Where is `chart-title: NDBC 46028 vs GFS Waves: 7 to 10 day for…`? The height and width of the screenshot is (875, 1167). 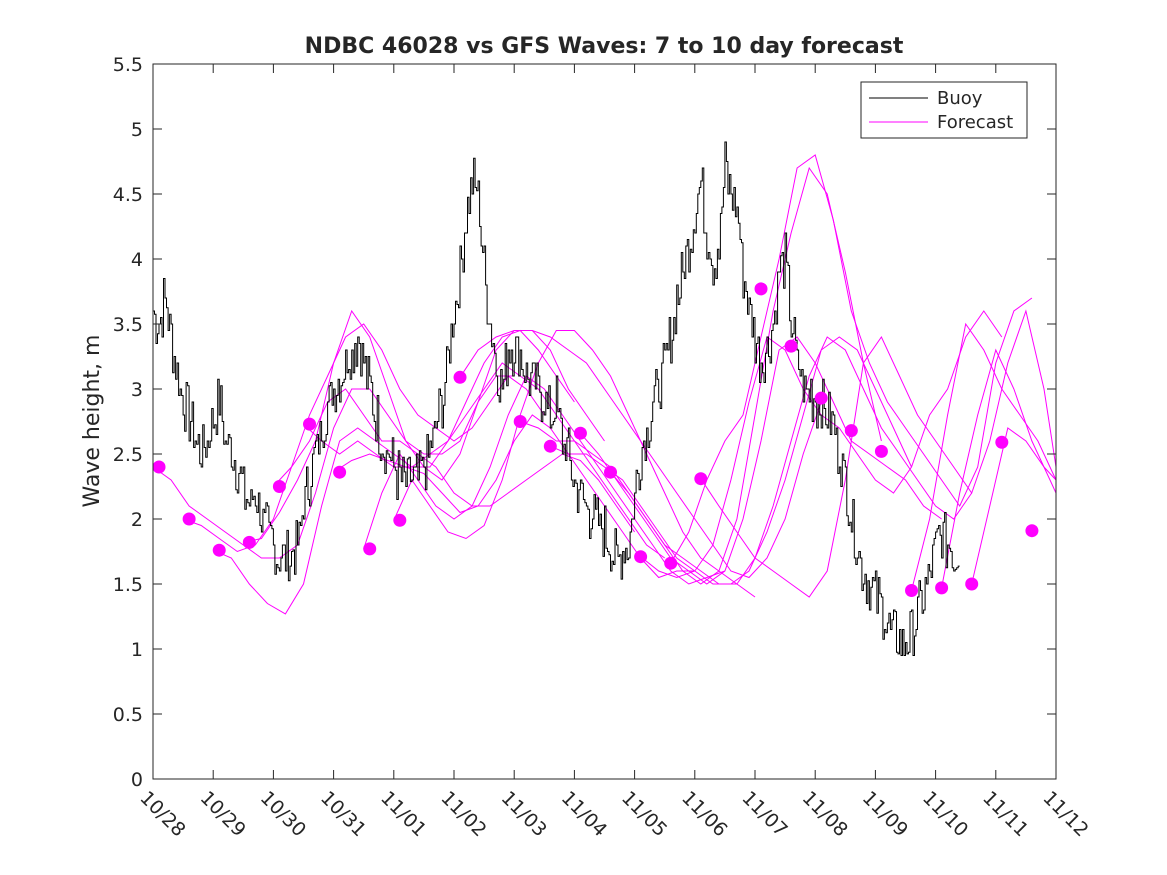
chart-title: NDBC 46028 vs GFS Waves: 7 to 10 day for… is located at coordinates (604, 46).